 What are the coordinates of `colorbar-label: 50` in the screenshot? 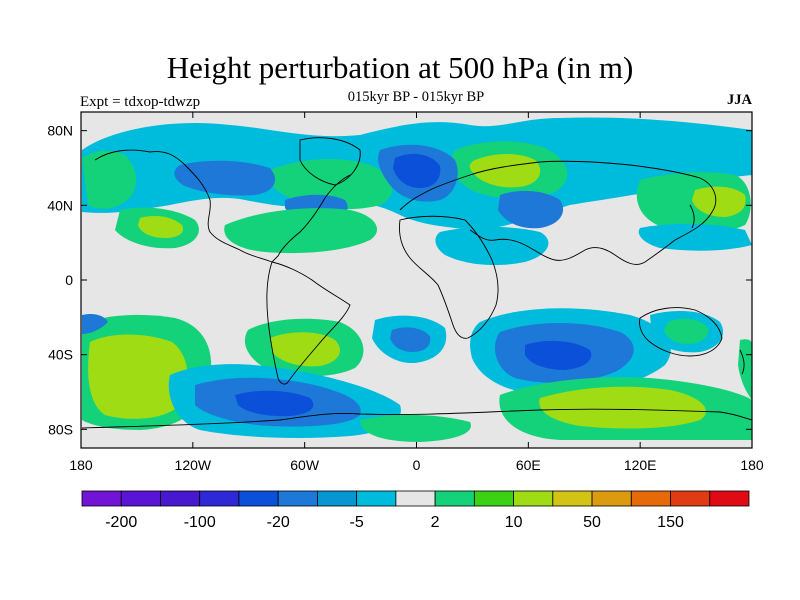 It's located at (592, 522).